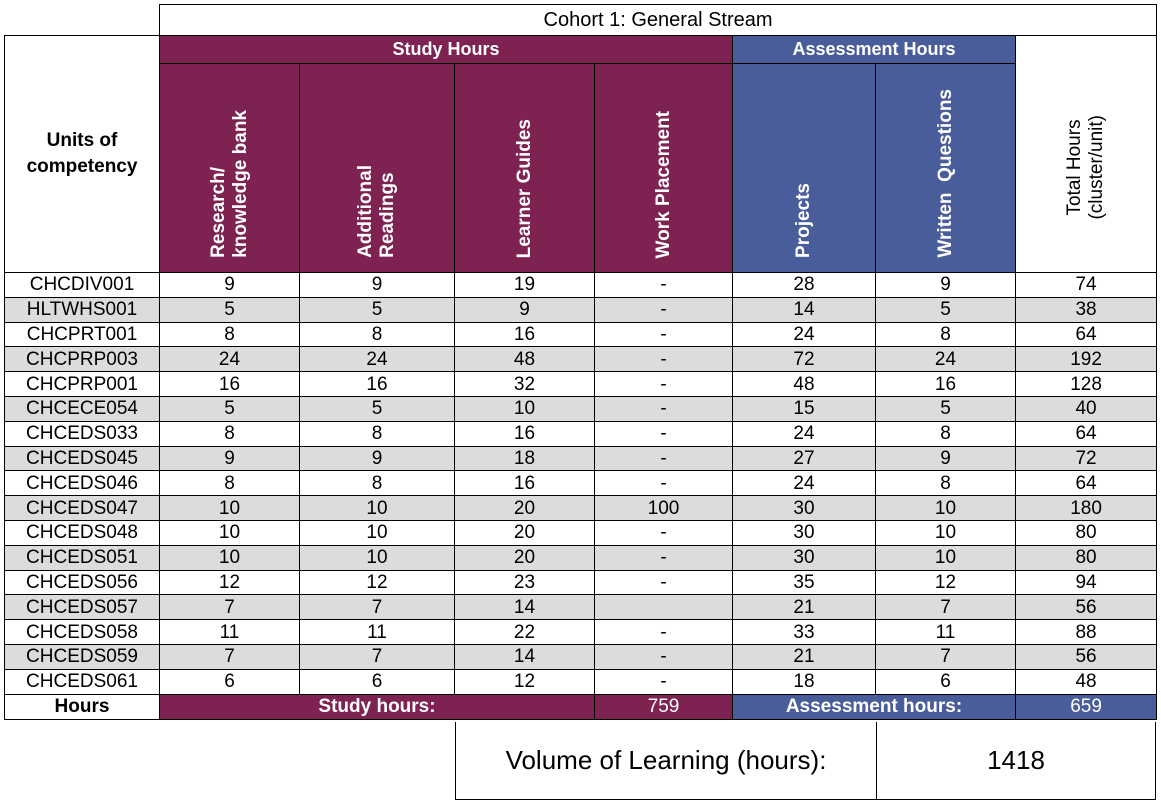 The width and height of the screenshot is (1161, 805). What do you see at coordinates (377, 681) in the screenshot?
I see `cell-readings: 6` at bounding box center [377, 681].